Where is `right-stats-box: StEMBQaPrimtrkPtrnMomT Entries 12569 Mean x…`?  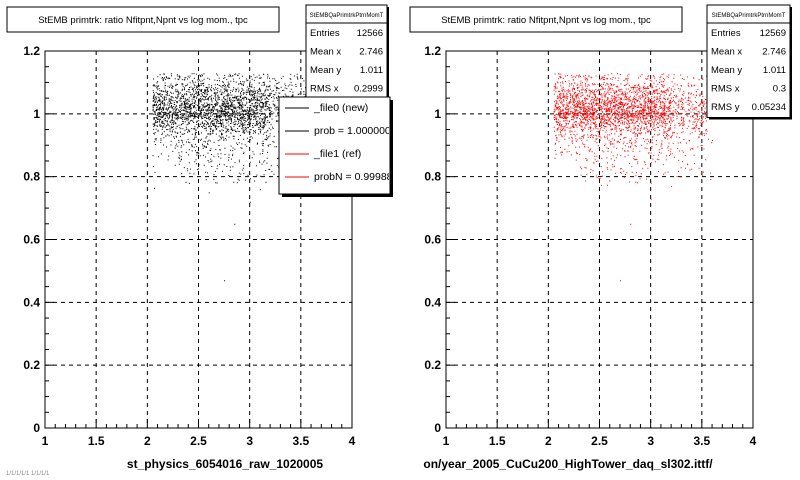
right-stats-box: StEMBQaPrimtrkPtrnMomT Entries 12569 Mean x… is located at coordinates (749, 62).